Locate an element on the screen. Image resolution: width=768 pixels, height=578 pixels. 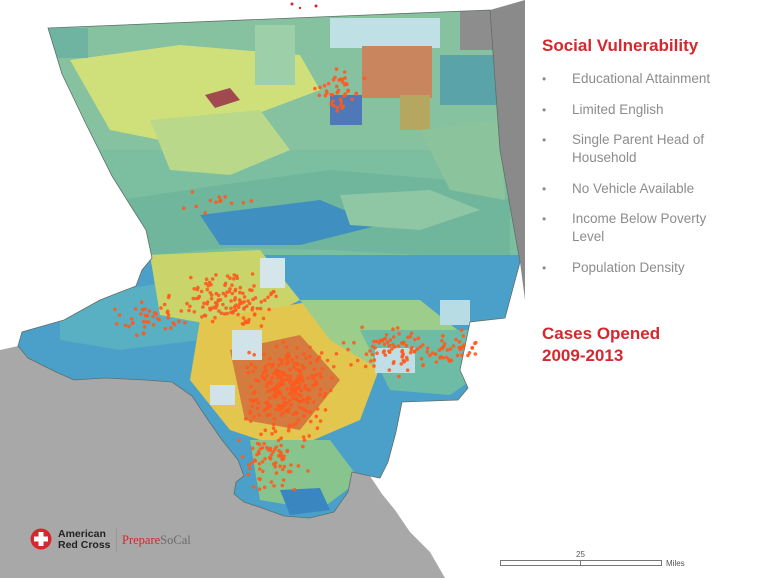
factor-item: • Limited English is located at coordinates (652, 110).